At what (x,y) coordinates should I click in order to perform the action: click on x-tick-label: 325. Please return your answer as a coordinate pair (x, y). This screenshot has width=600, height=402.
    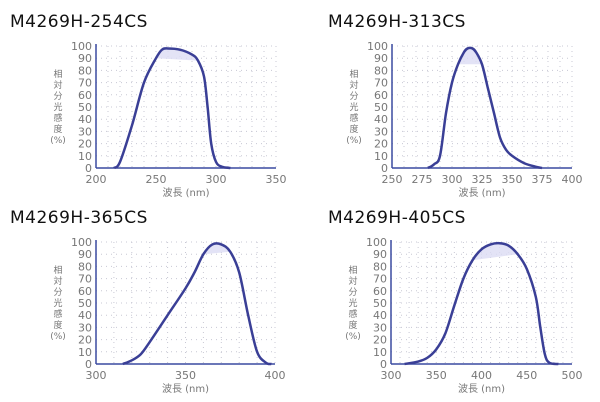
    Looking at the image, I should click on (482, 179).